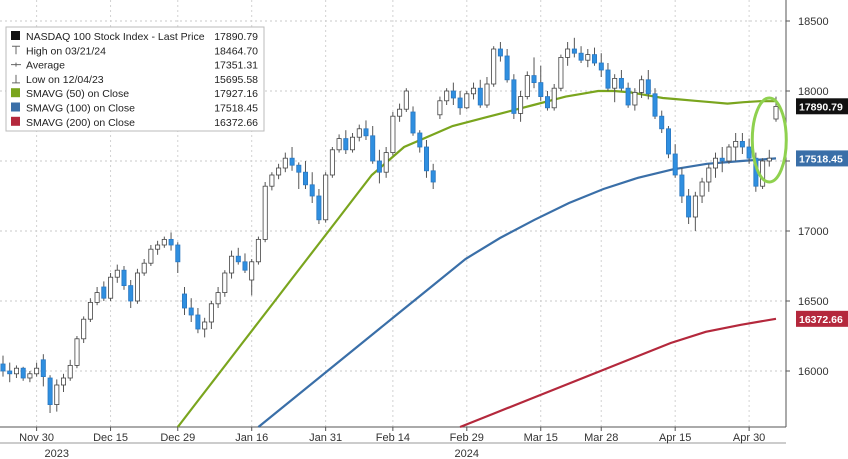 This screenshot has height=459, width=848. Describe the element at coordinates (77, 94) in the screenshot. I see `legend-label: SMAVG (50) on Close` at that location.